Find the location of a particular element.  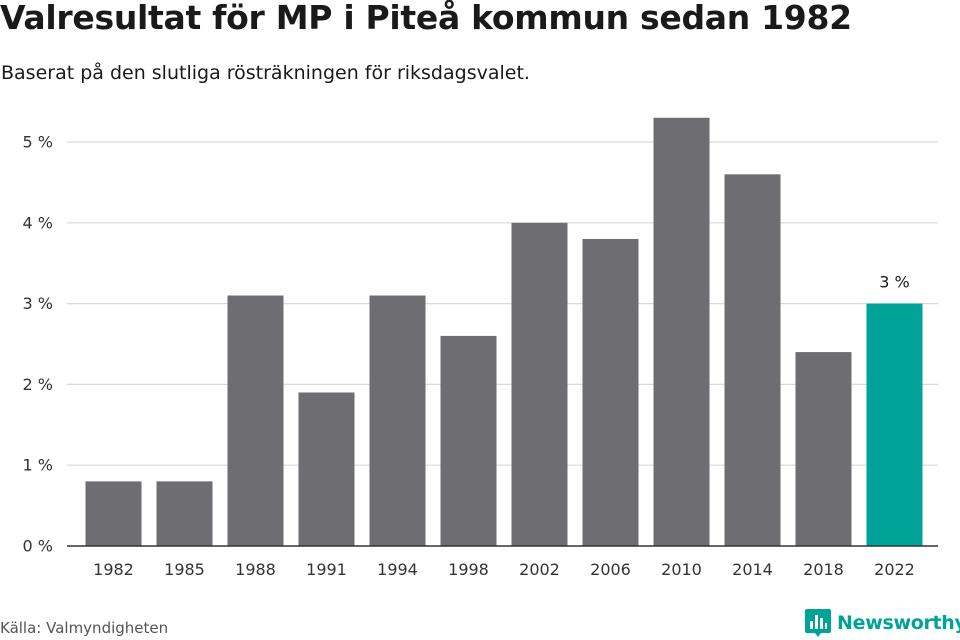

source-note: Källa: Valmyndigheten is located at coordinates (84, 628).